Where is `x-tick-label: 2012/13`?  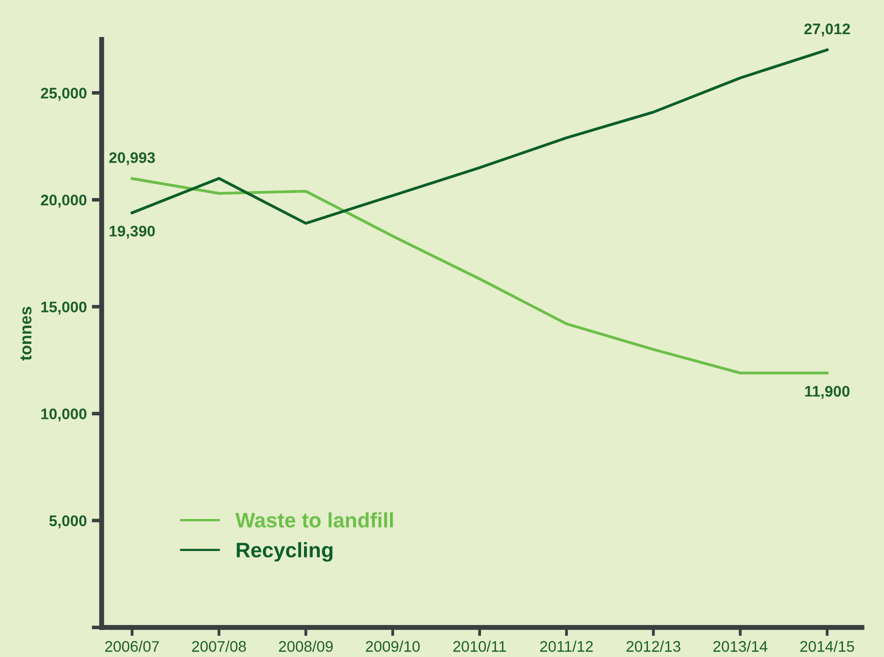 x-tick-label: 2012/13 is located at coordinates (653, 646).